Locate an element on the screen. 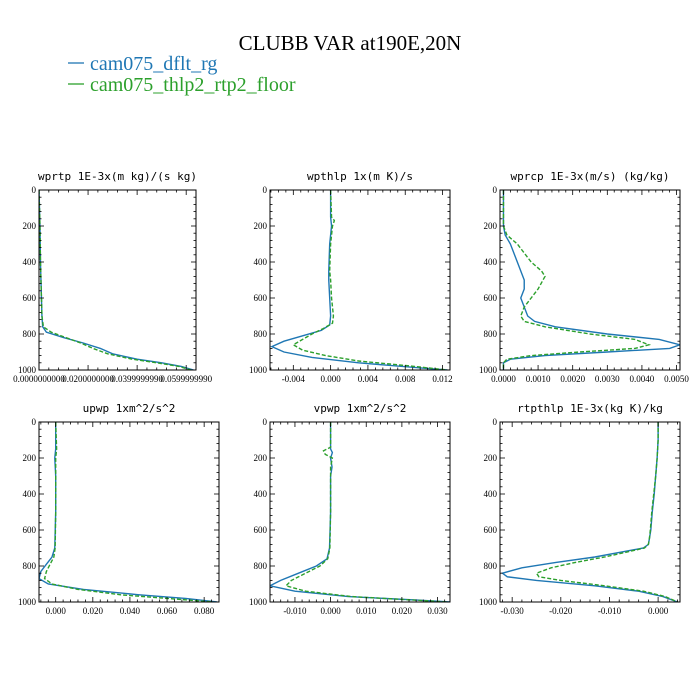  legend-label-0: cam075_dflt_rg is located at coordinates (153, 64).